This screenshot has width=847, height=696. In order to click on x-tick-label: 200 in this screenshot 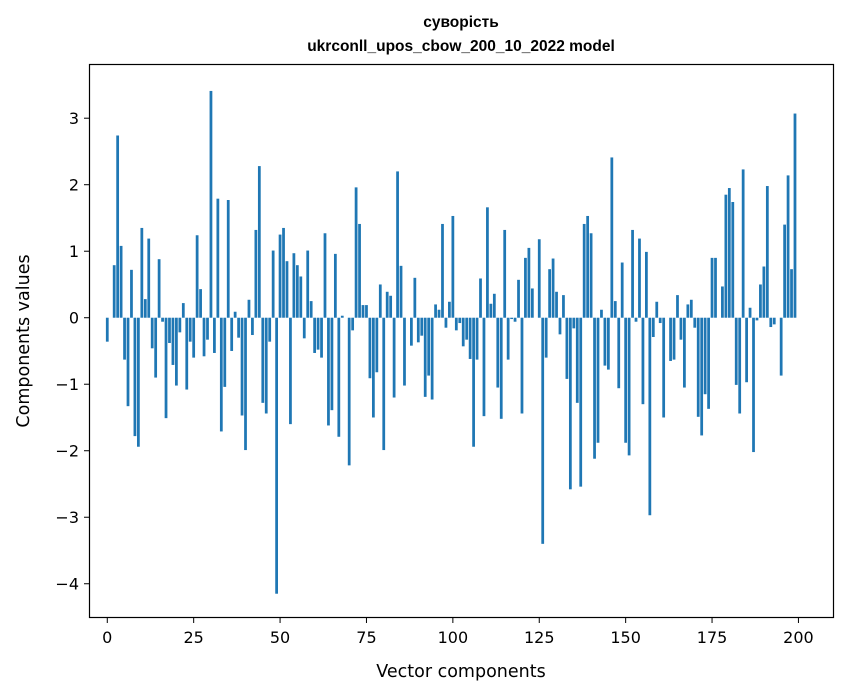, I will do `click(798, 637)`.